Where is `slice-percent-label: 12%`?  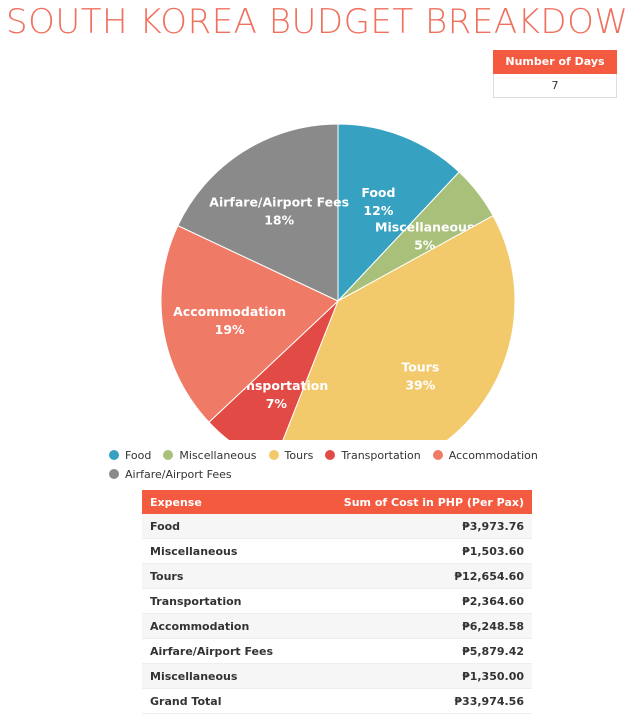
slice-percent-label: 12% is located at coordinates (378, 210).